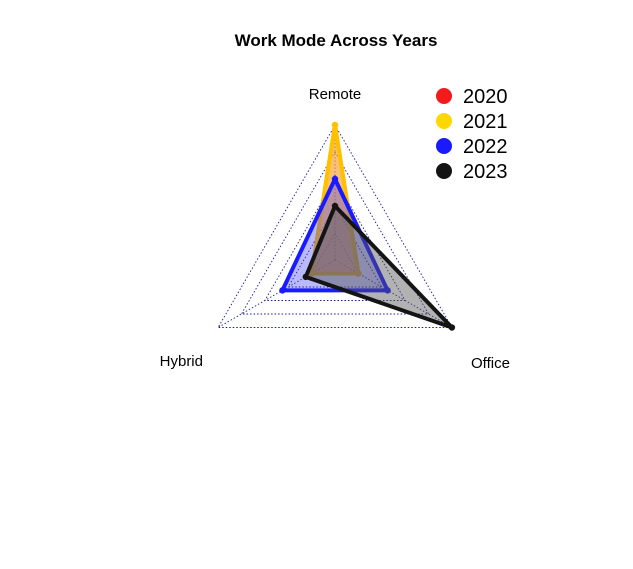 This screenshot has height=569, width=633. I want to click on legend-item-2023: 2023, so click(472, 172).